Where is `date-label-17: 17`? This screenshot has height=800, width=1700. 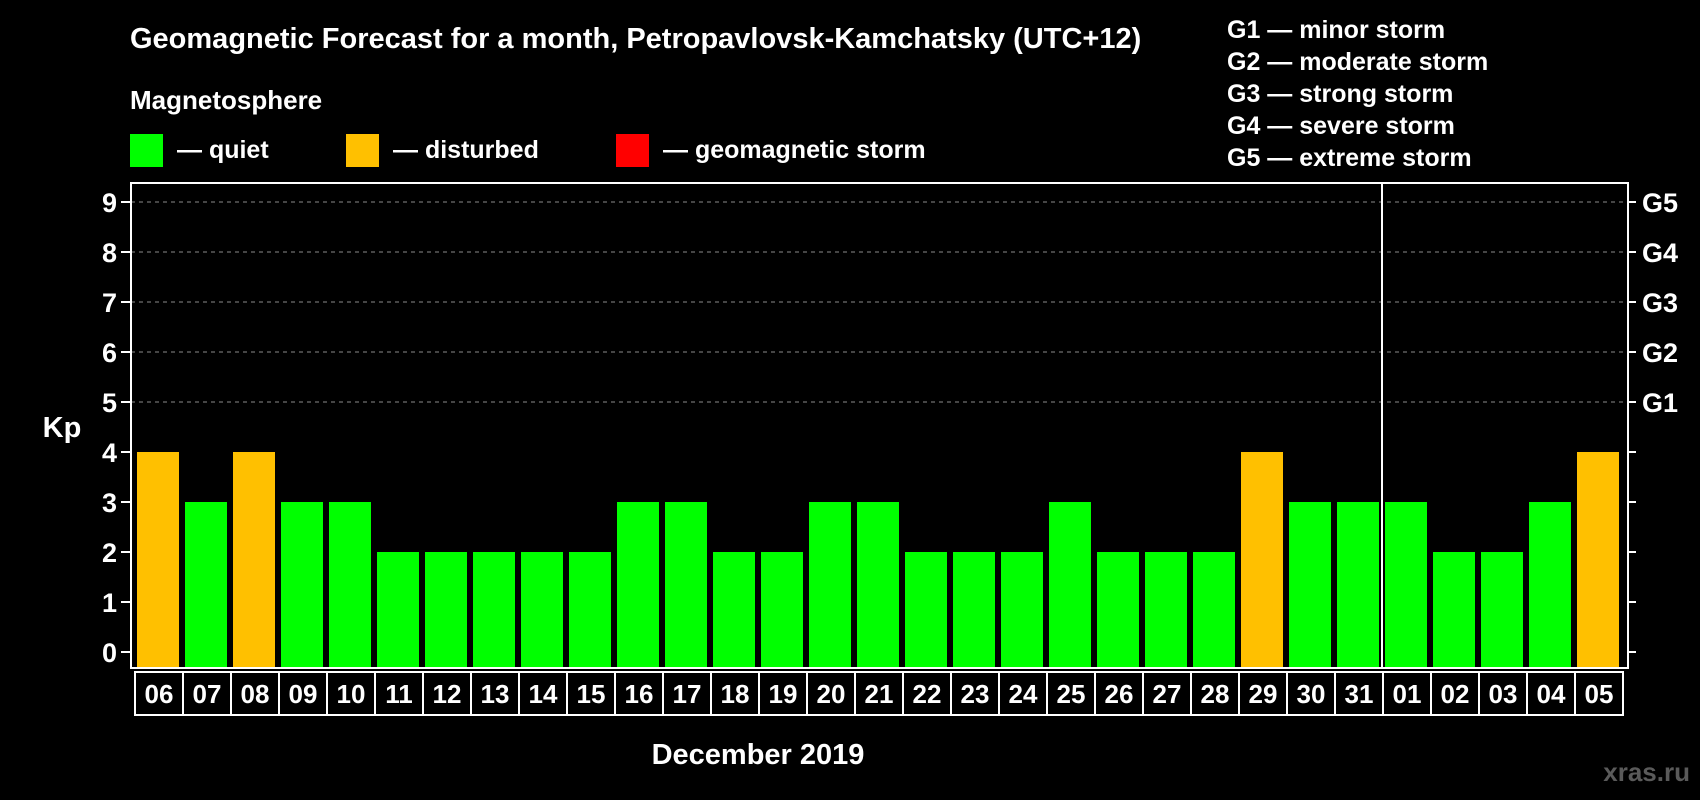
date-label-17: 17 is located at coordinates (687, 694).